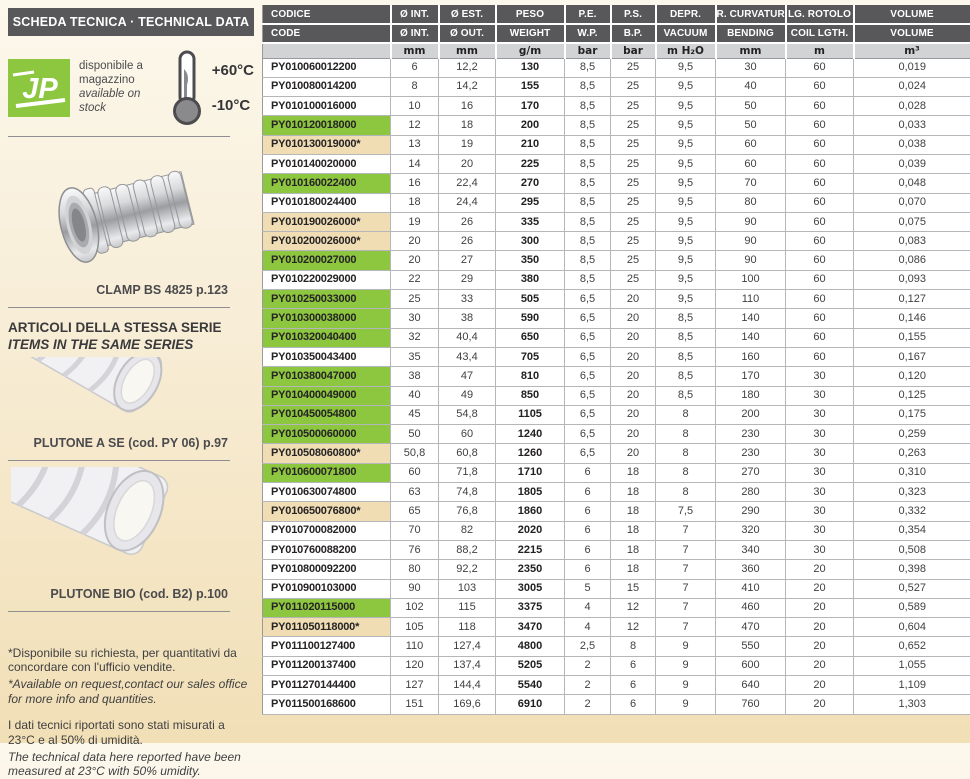 Image resolution: width=970 pixels, height=779 pixels. Describe the element at coordinates (530, 511) in the screenshot. I see `value-cell: 1860` at that location.